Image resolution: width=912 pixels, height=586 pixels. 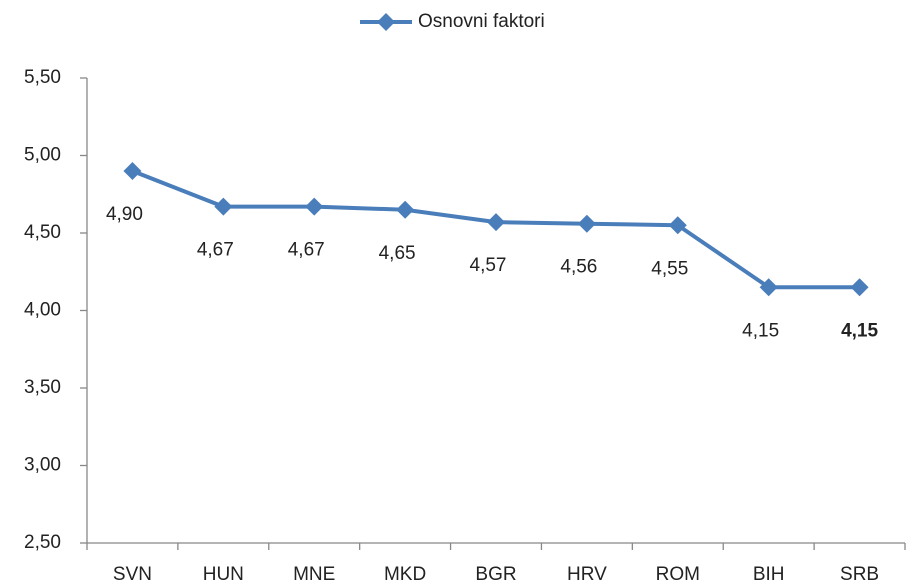 What do you see at coordinates (42, 542) in the screenshot?
I see `y-tick-label: 2,50` at bounding box center [42, 542].